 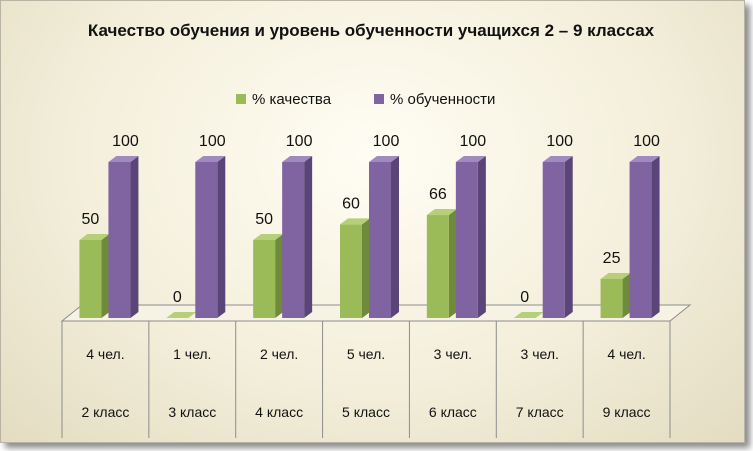 What do you see at coordinates (299, 141) in the screenshot?
I see `data-label-2-3: 100` at bounding box center [299, 141].